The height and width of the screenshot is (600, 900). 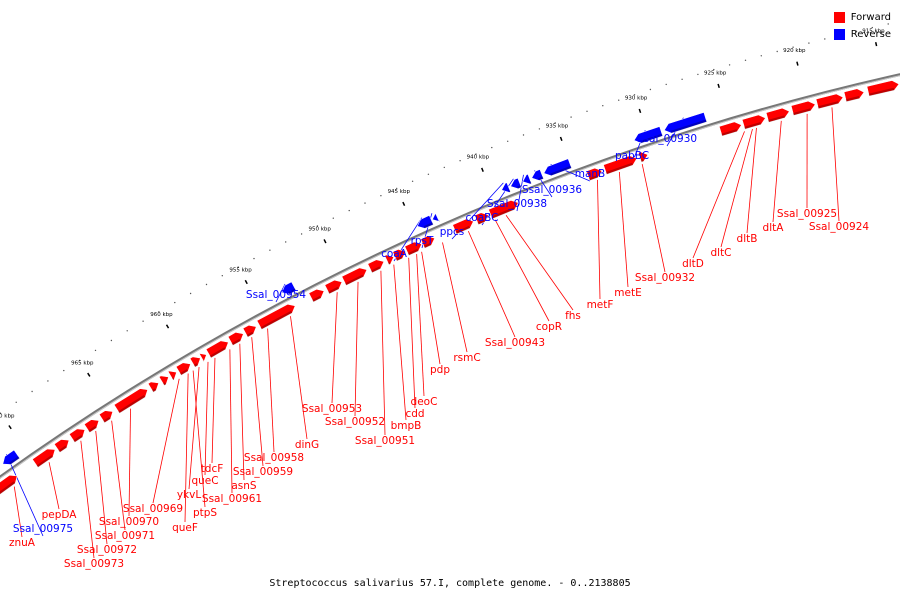 I want to click on gene-label: coaBC, so click(x=482, y=218).